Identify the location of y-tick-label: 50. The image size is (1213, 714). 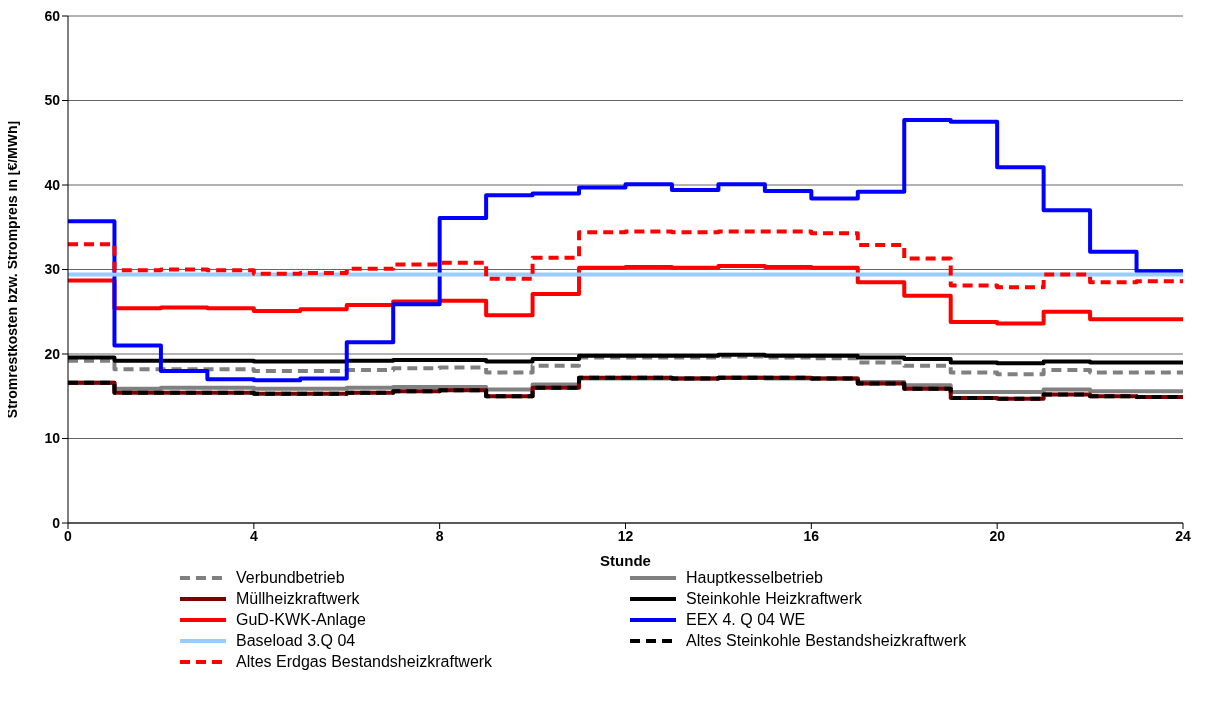
(52, 100).